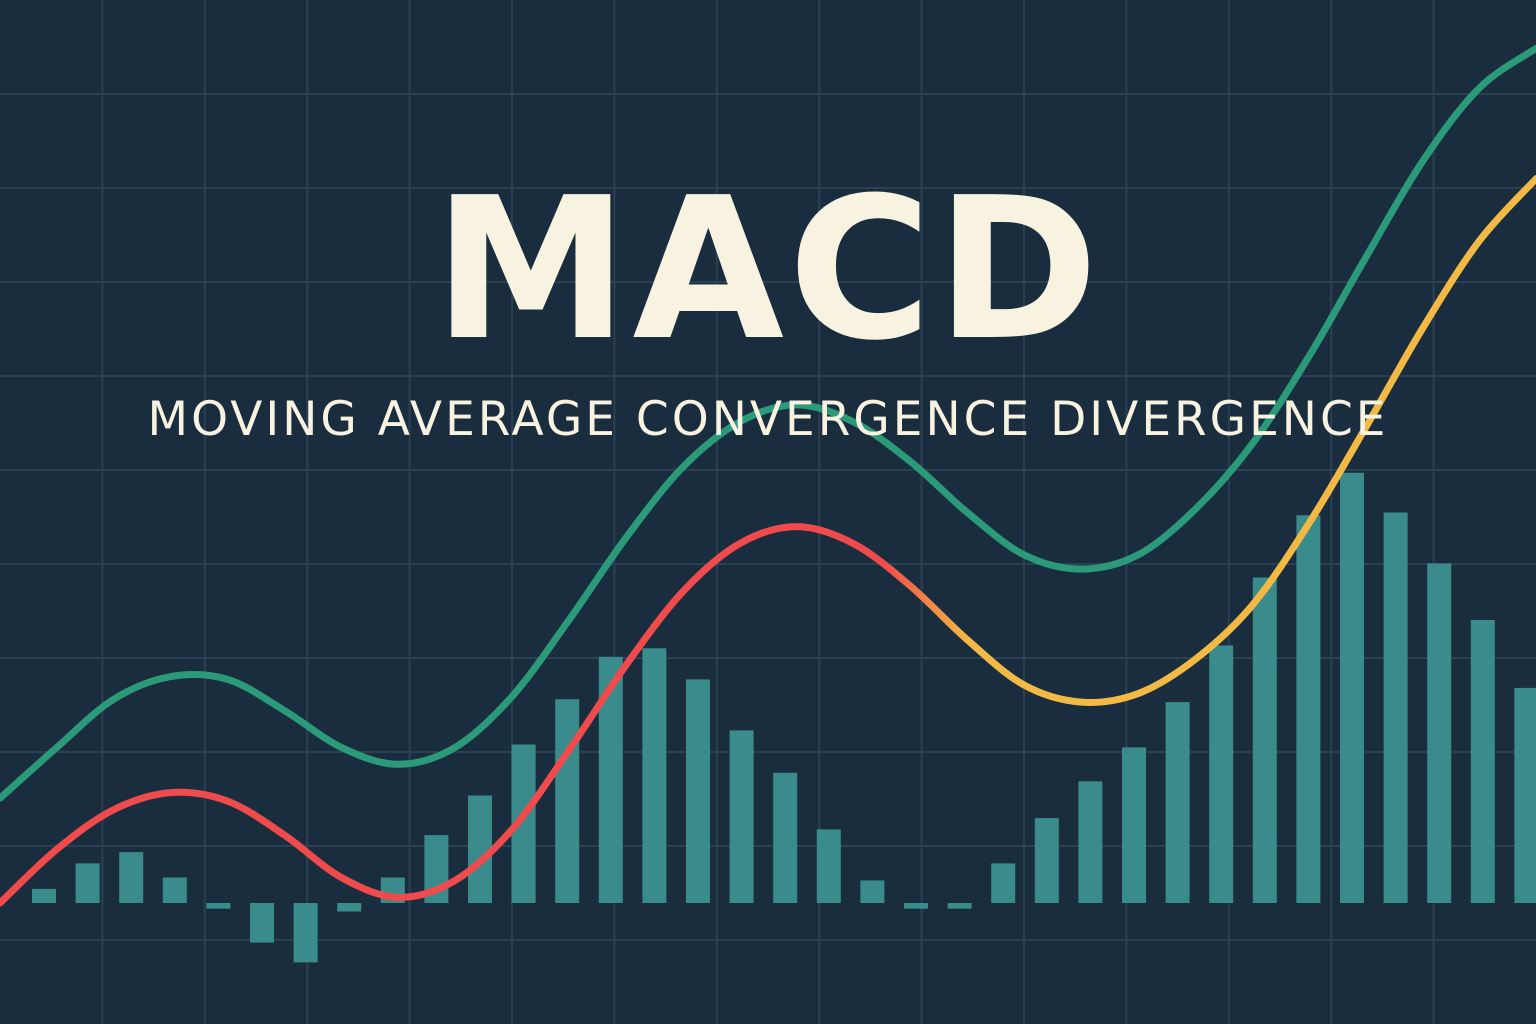 This screenshot has height=1024, width=1536. Describe the element at coordinates (768, 419) in the screenshot. I see `chart-subtitle: MOVING AVERAGE CONVERGENCE DIVERGENCE` at that location.